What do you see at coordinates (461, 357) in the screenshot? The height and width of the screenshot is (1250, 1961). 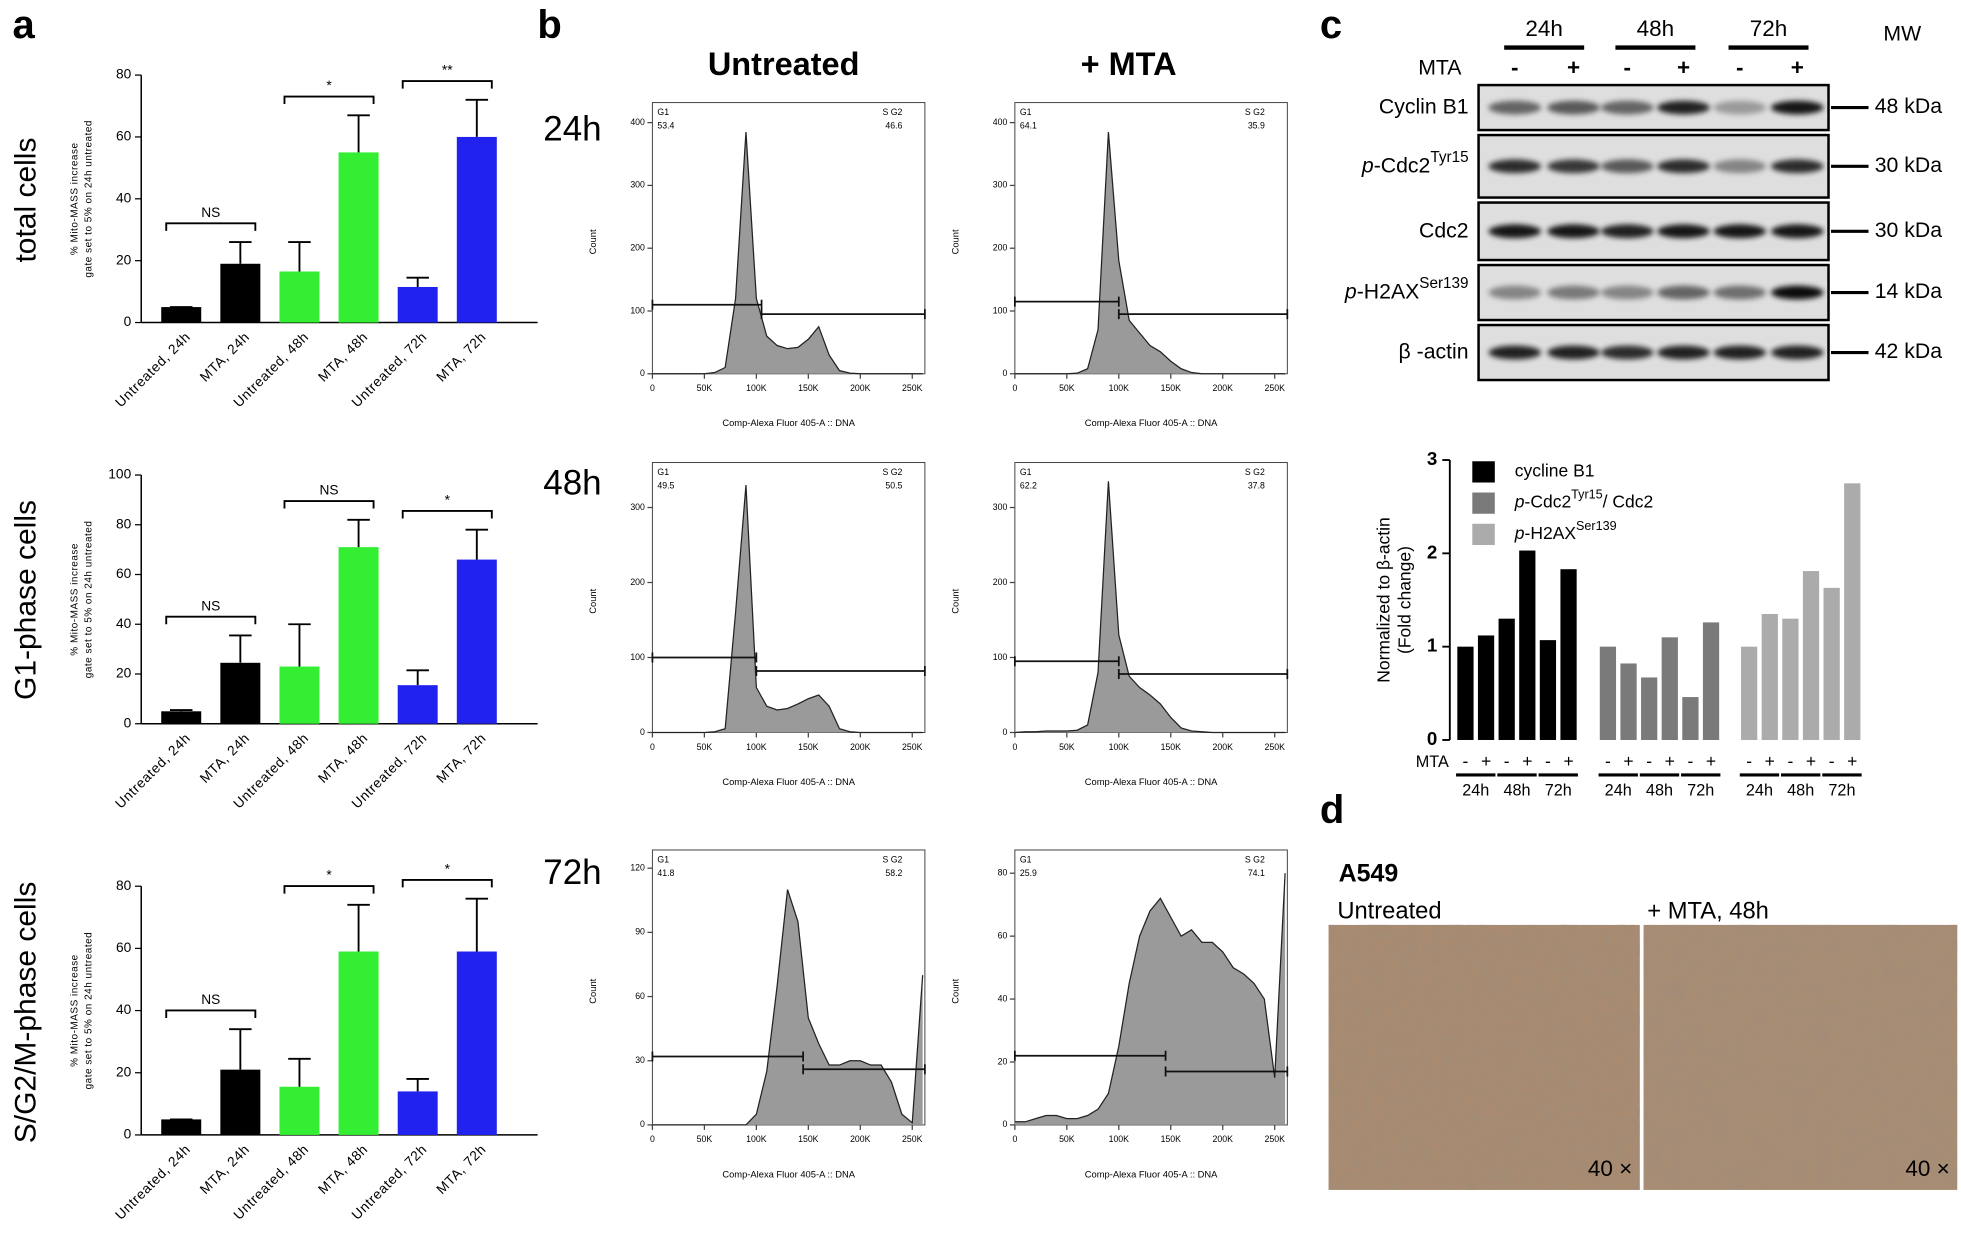 I see `x-tick-label: MTA, 72h` at bounding box center [461, 357].